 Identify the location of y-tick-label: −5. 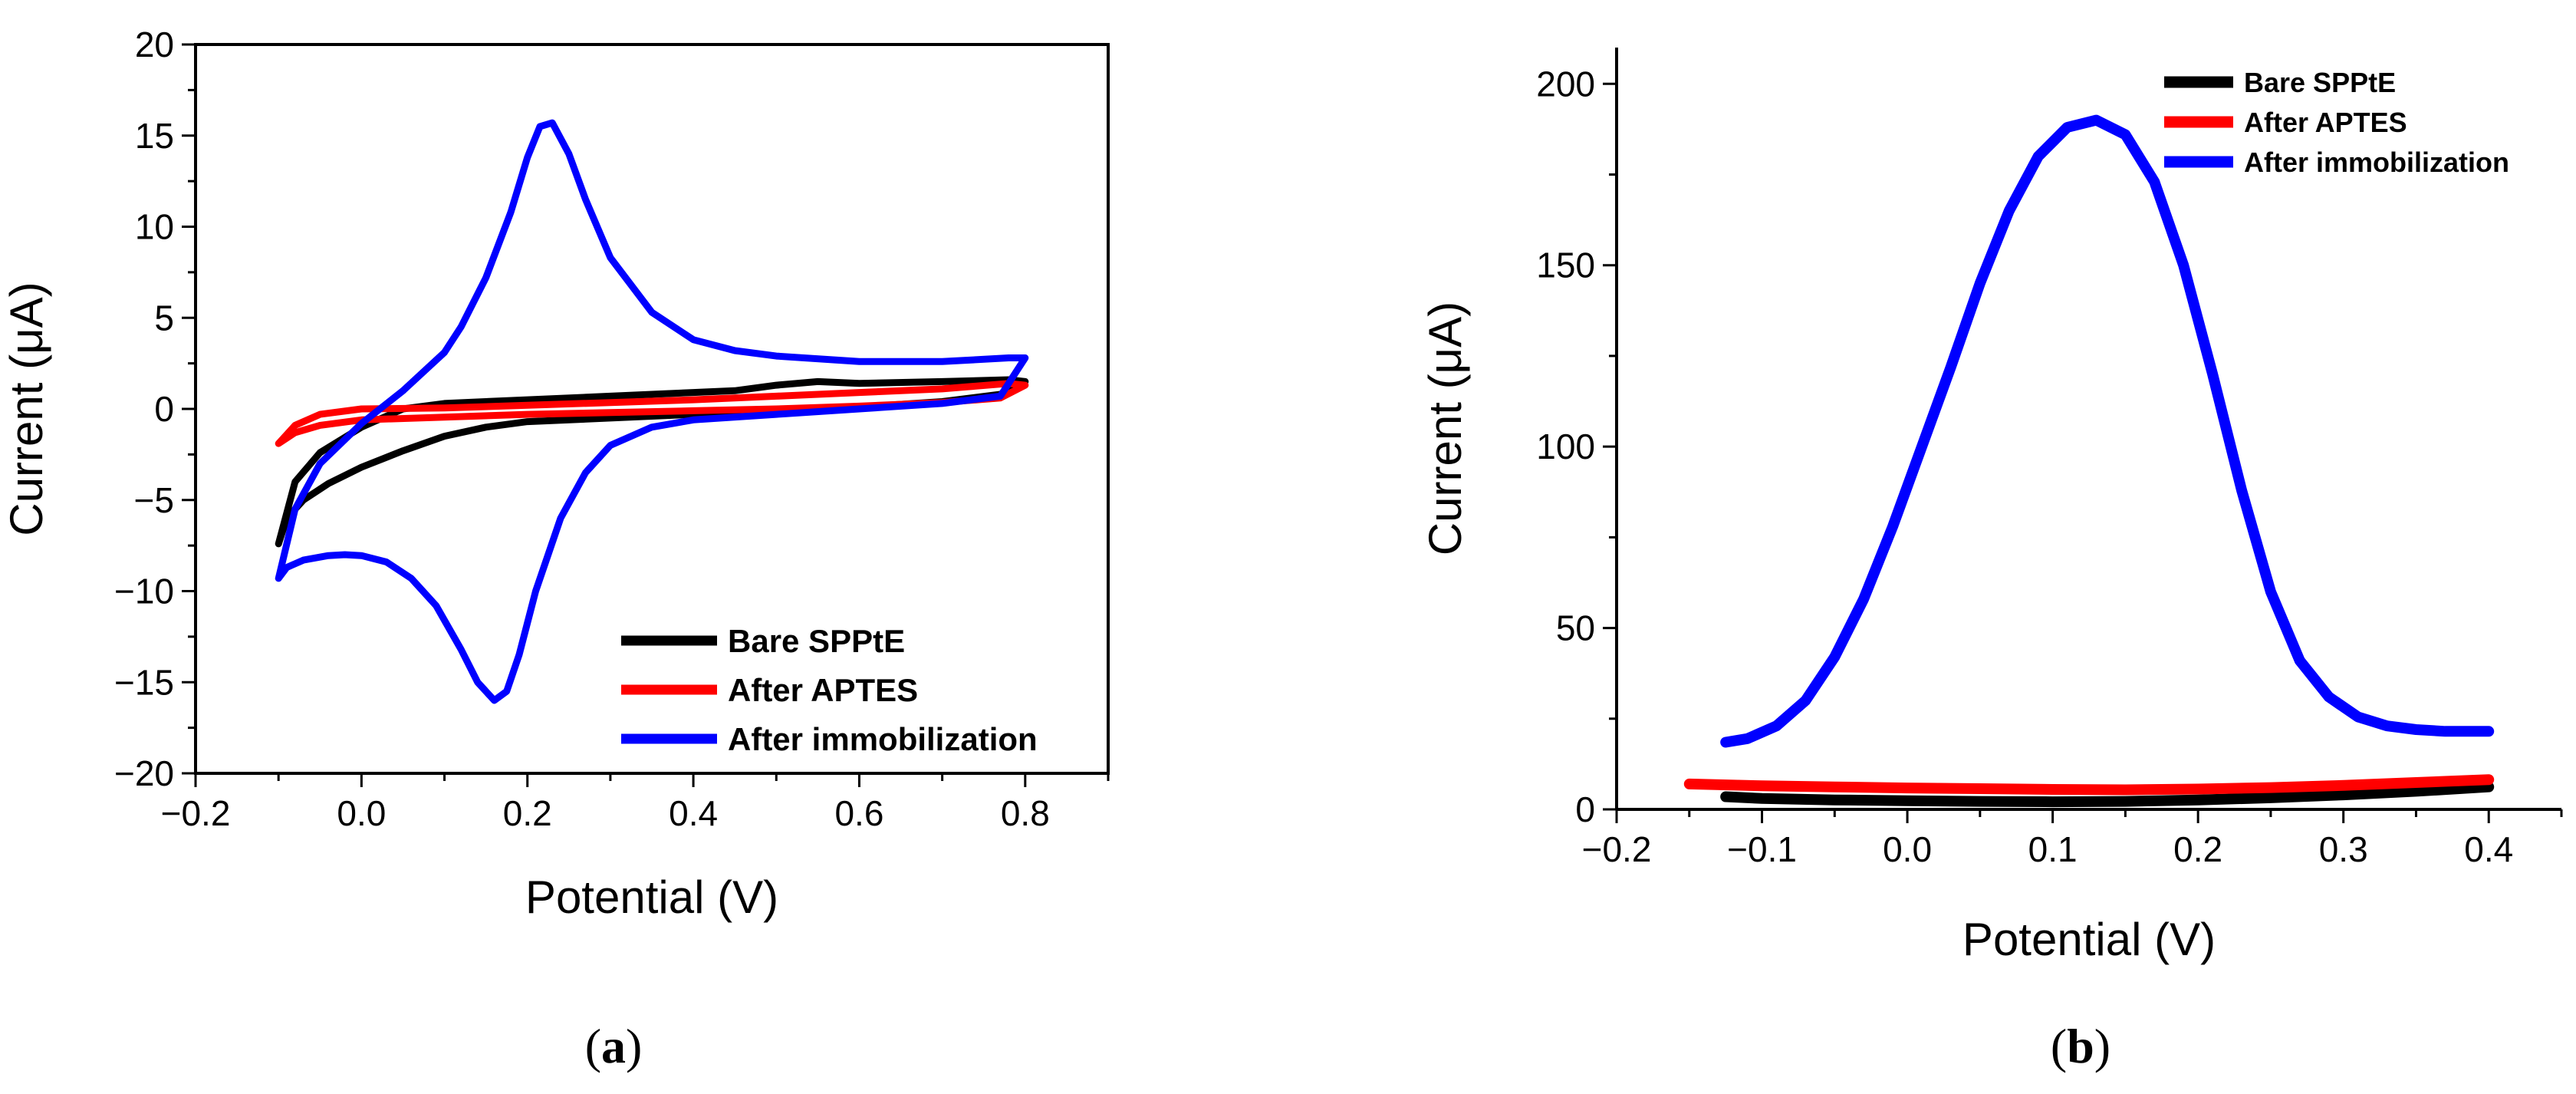
(154, 500).